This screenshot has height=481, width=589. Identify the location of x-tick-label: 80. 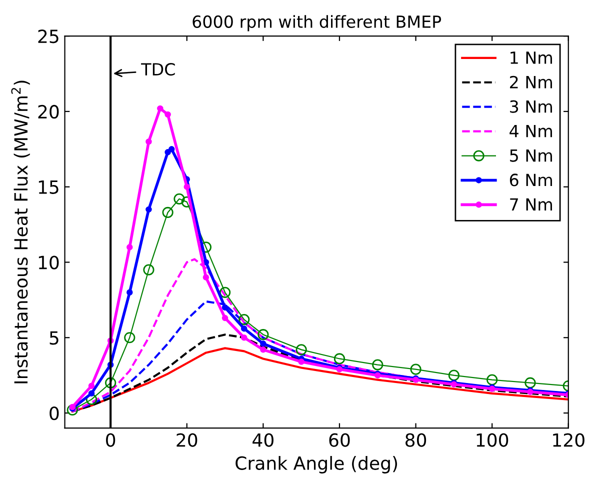
(416, 440).